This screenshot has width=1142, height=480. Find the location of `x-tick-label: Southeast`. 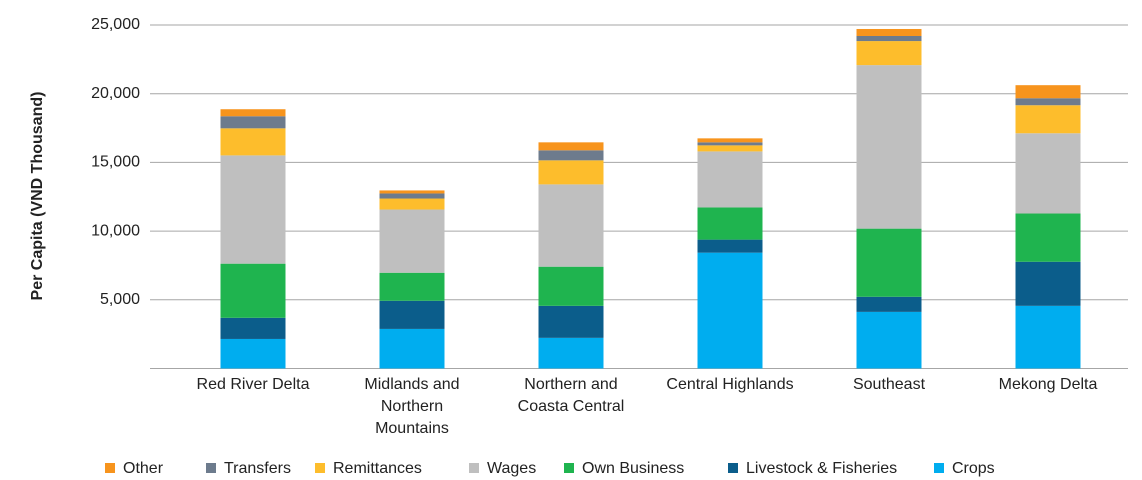

x-tick-label: Southeast is located at coordinates (889, 384).